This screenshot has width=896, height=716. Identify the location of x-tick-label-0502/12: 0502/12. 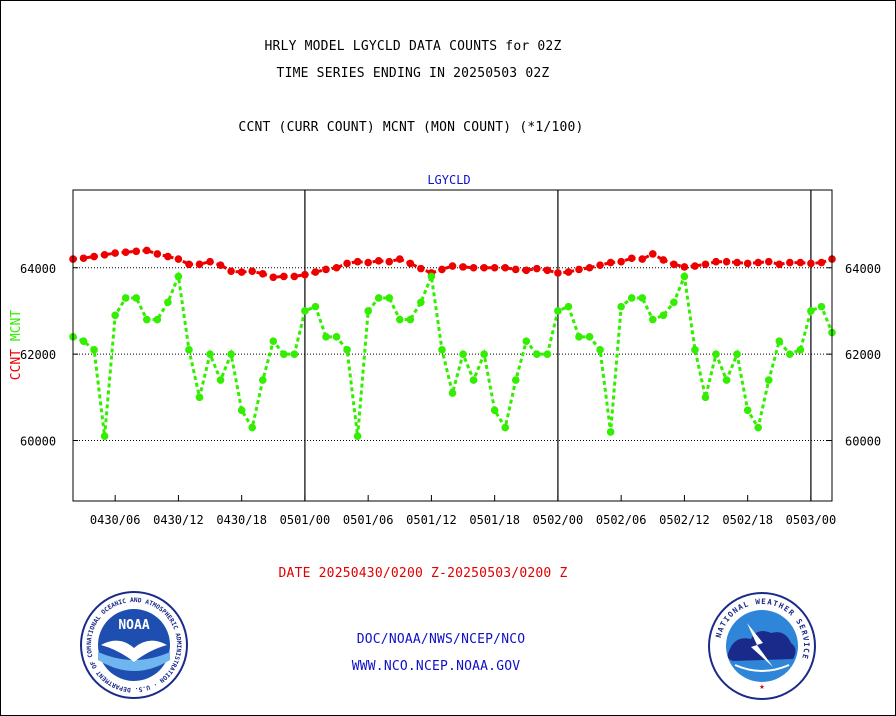
(684, 520).